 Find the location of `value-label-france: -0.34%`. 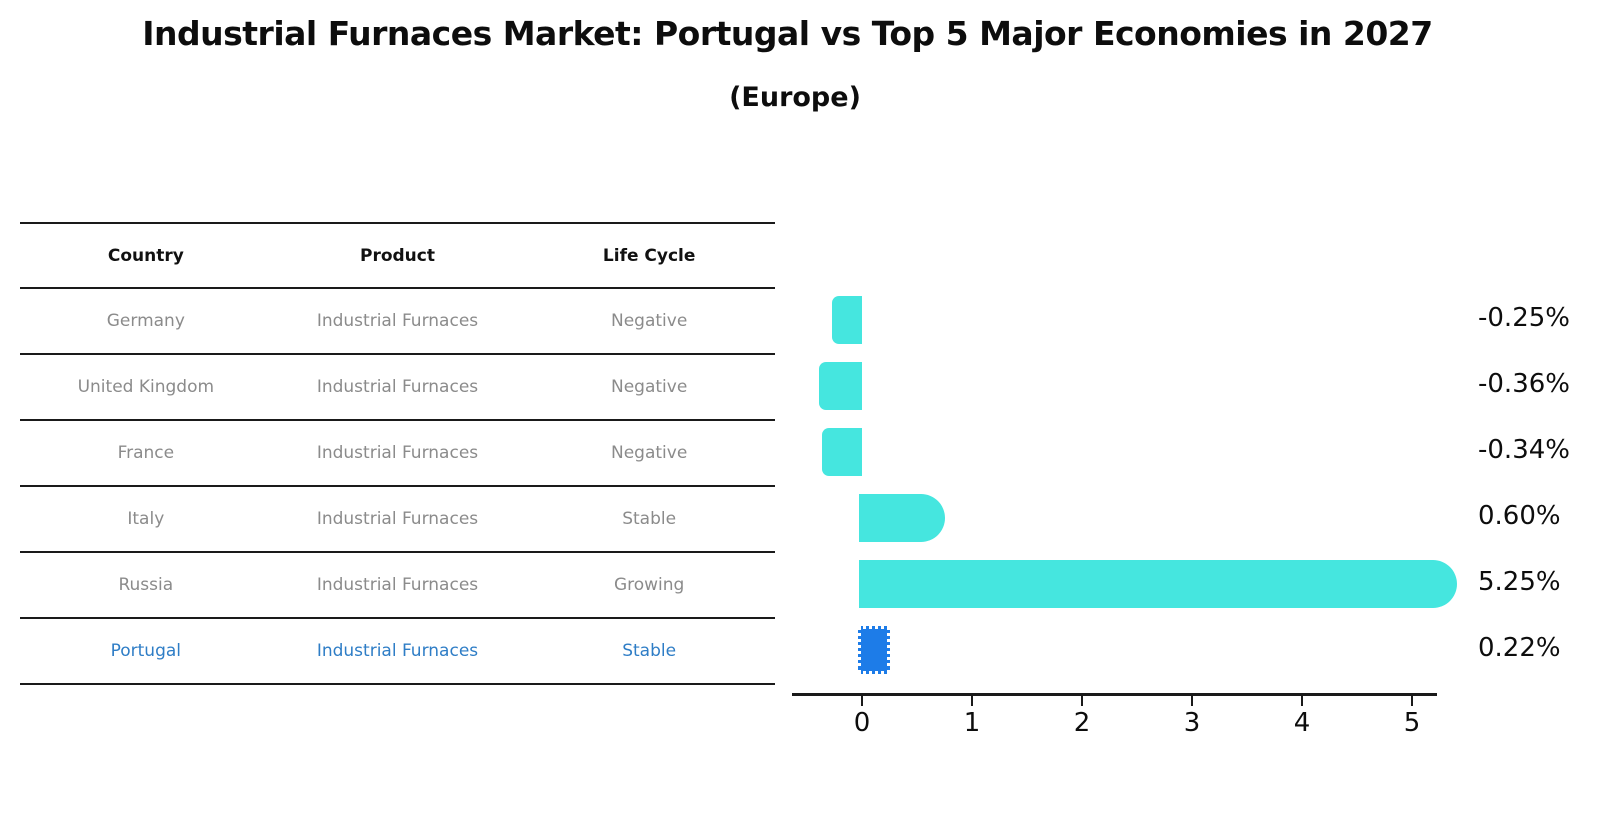

value-label-france: -0.34% is located at coordinates (1524, 450).